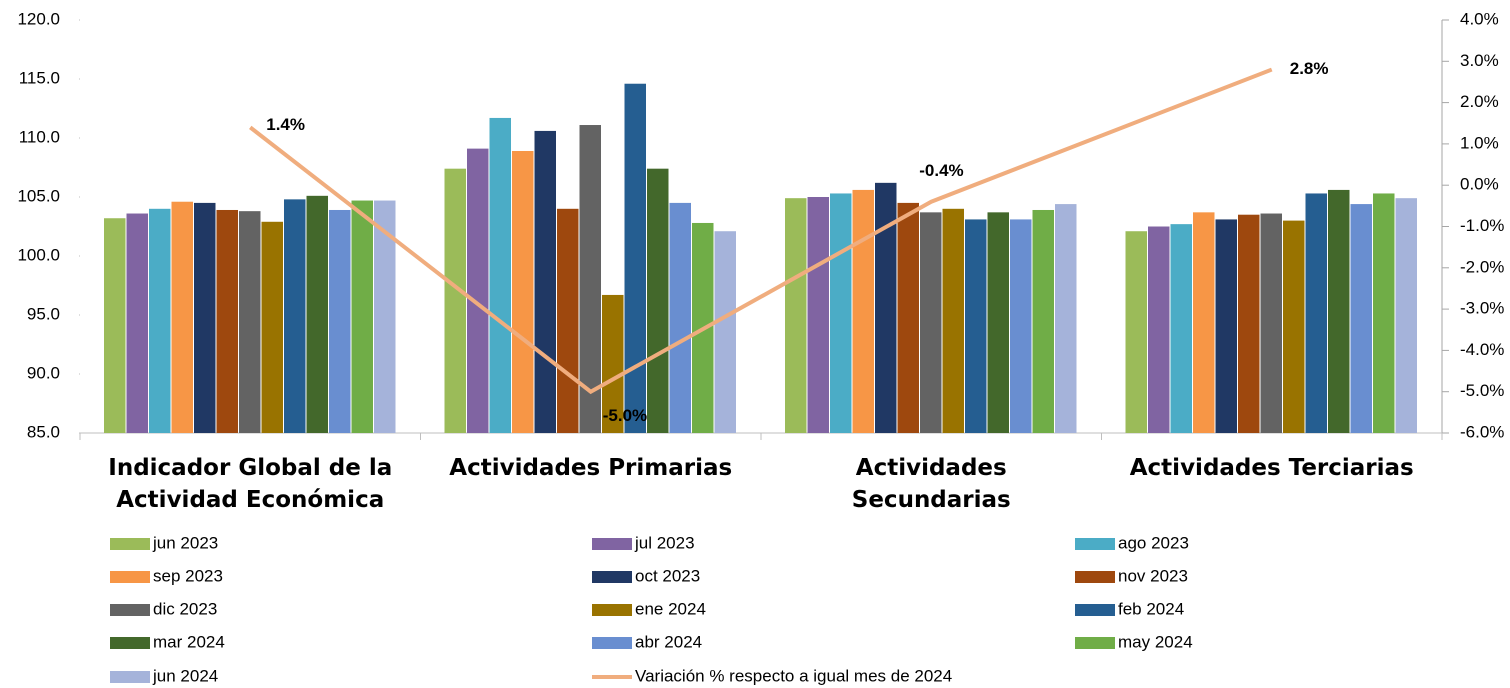 The image size is (1510, 688). Describe the element at coordinates (1309, 68) in the screenshot. I see `data-label: 2.8%` at that location.